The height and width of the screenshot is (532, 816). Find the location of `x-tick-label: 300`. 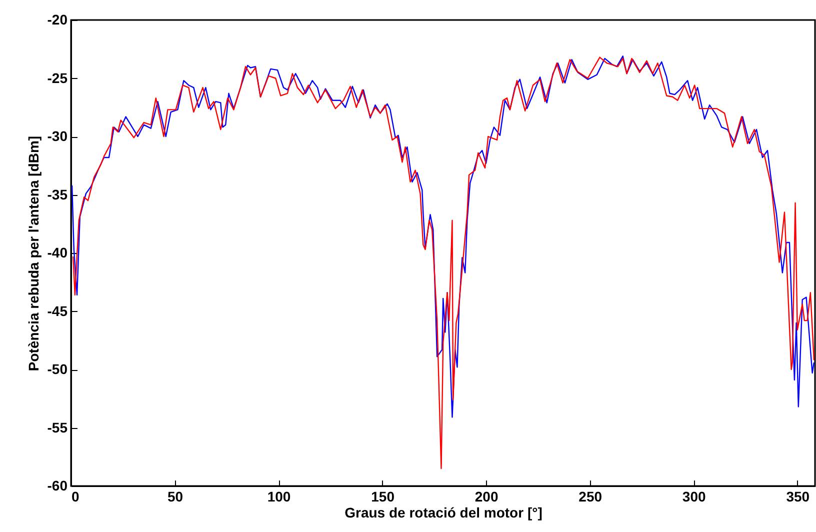

x-tick-label: 300 is located at coordinates (694, 496).